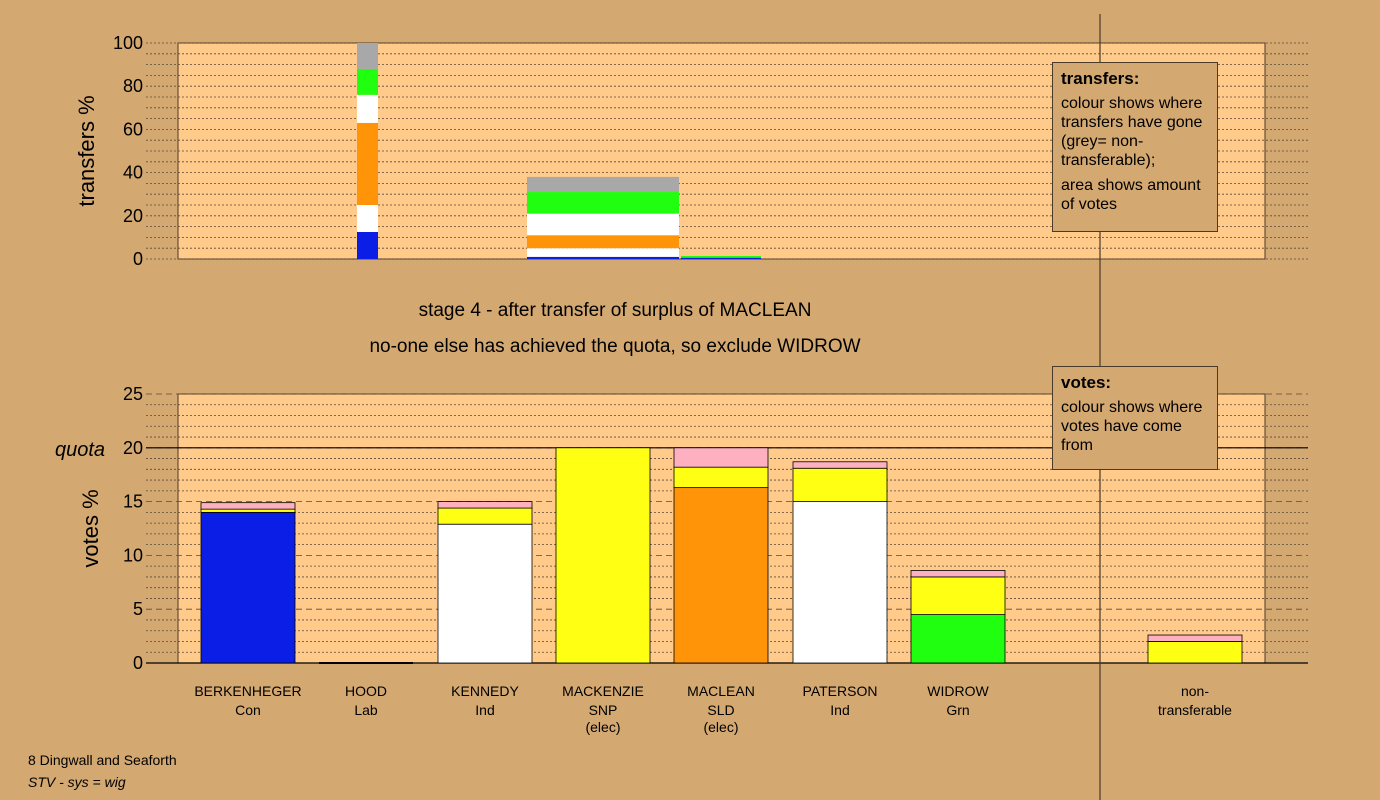 The width and height of the screenshot is (1380, 800). I want to click on transfers-y-tick-label: 40, so click(133, 173).